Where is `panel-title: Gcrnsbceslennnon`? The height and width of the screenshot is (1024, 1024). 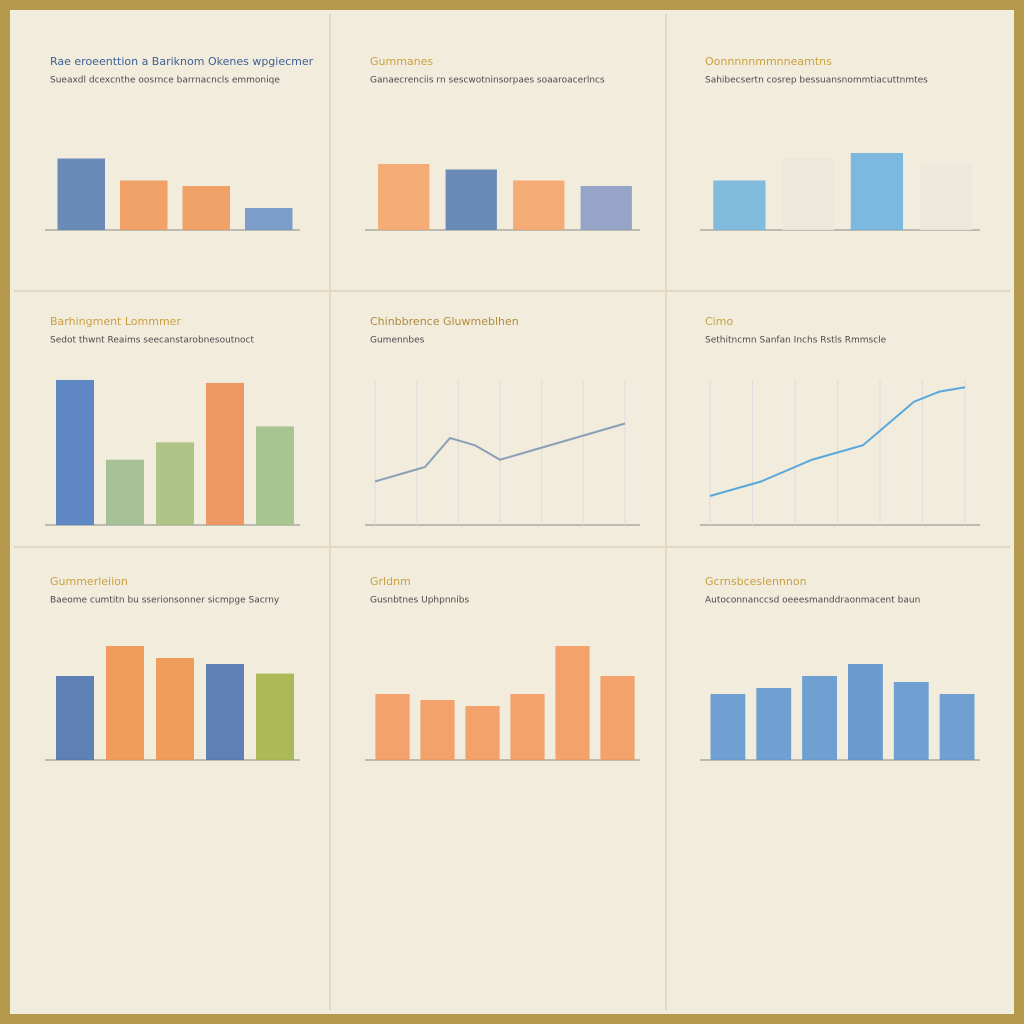
panel-title: Gcrnsbceslennnon is located at coordinates (756, 581).